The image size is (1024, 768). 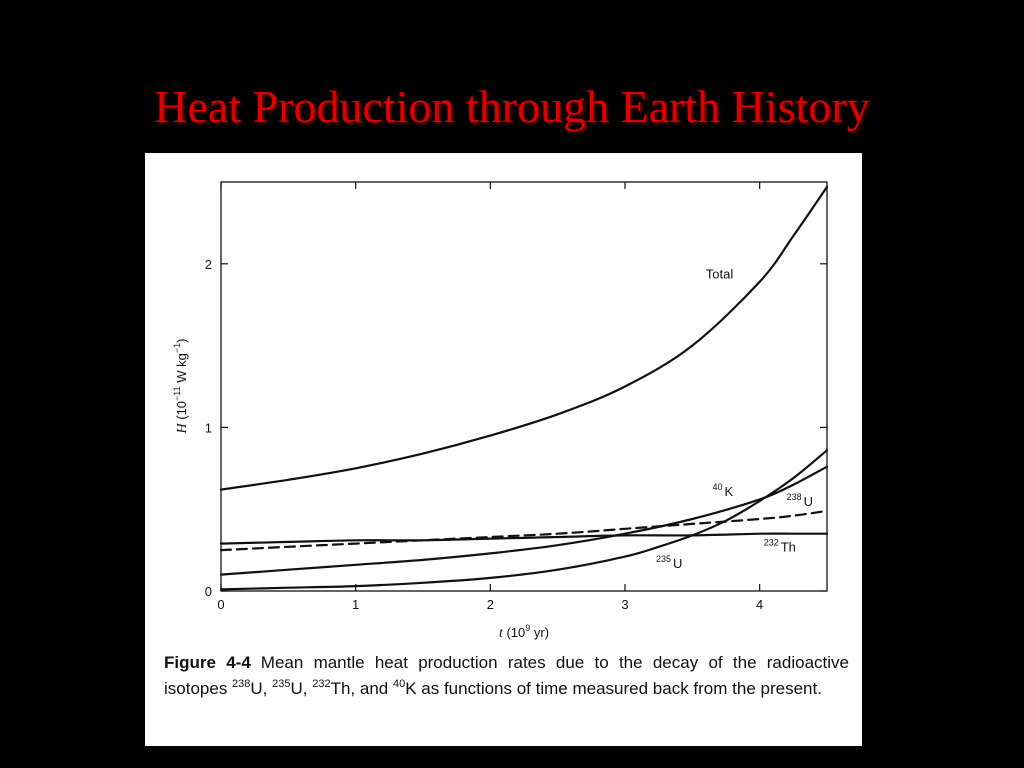 What do you see at coordinates (512, 106) in the screenshot?
I see `slide-title: Heat Production through Earth History` at bounding box center [512, 106].